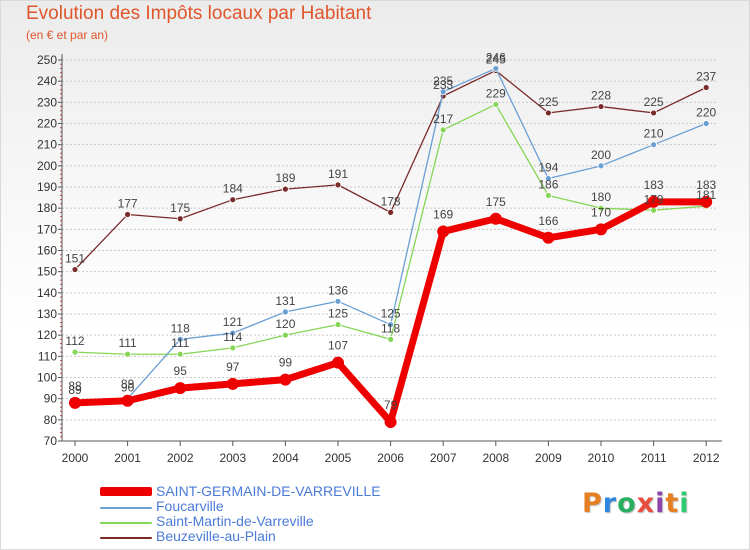 Image resolution: width=750 pixels, height=550 pixels. What do you see at coordinates (496, 57) in the screenshot?
I see `data-label: 246` at bounding box center [496, 57].